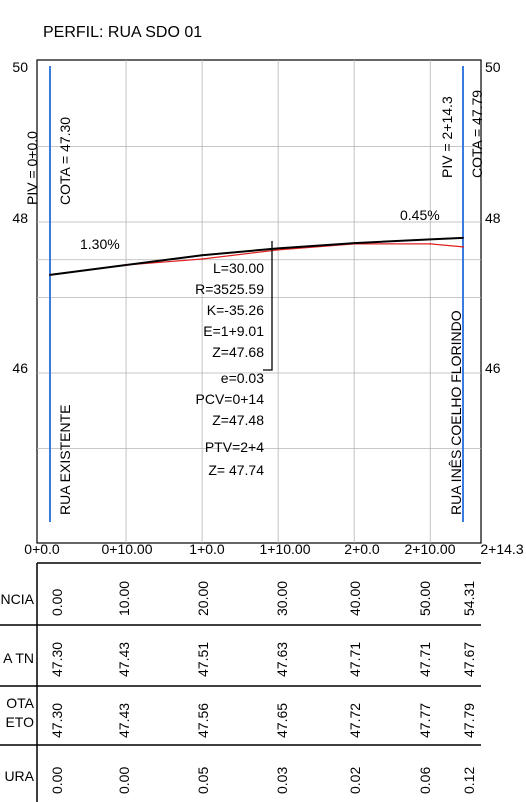  Describe the element at coordinates (430, 549) in the screenshot. I see `station-label-5: 2+10.00` at that location.